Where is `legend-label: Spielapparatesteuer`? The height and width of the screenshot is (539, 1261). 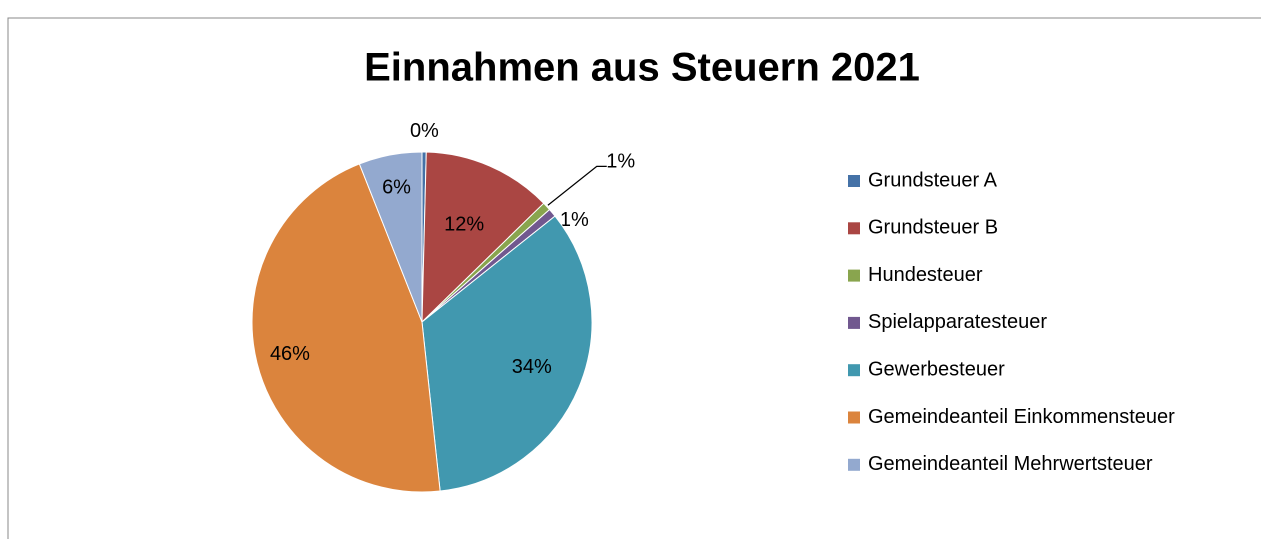 legend-label: Spielapparatesteuer is located at coordinates (957, 322).